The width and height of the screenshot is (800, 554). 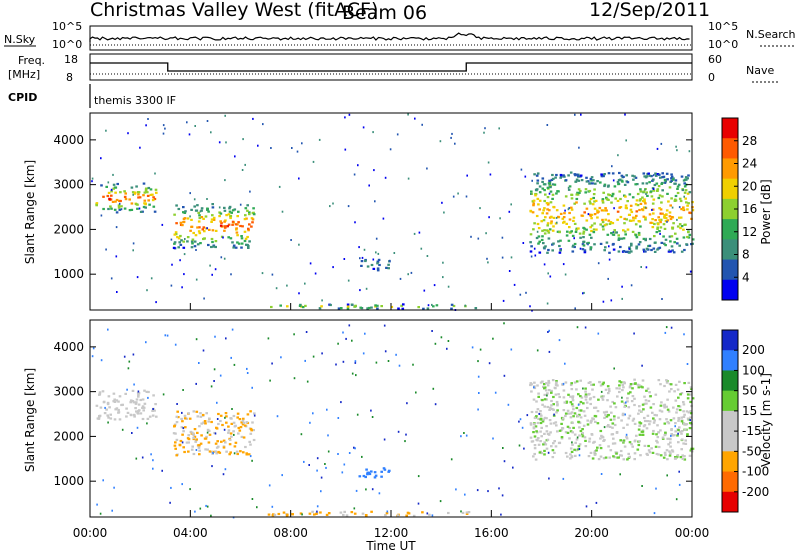 I want to click on colorbar-swatch, so click(x=730, y=360).